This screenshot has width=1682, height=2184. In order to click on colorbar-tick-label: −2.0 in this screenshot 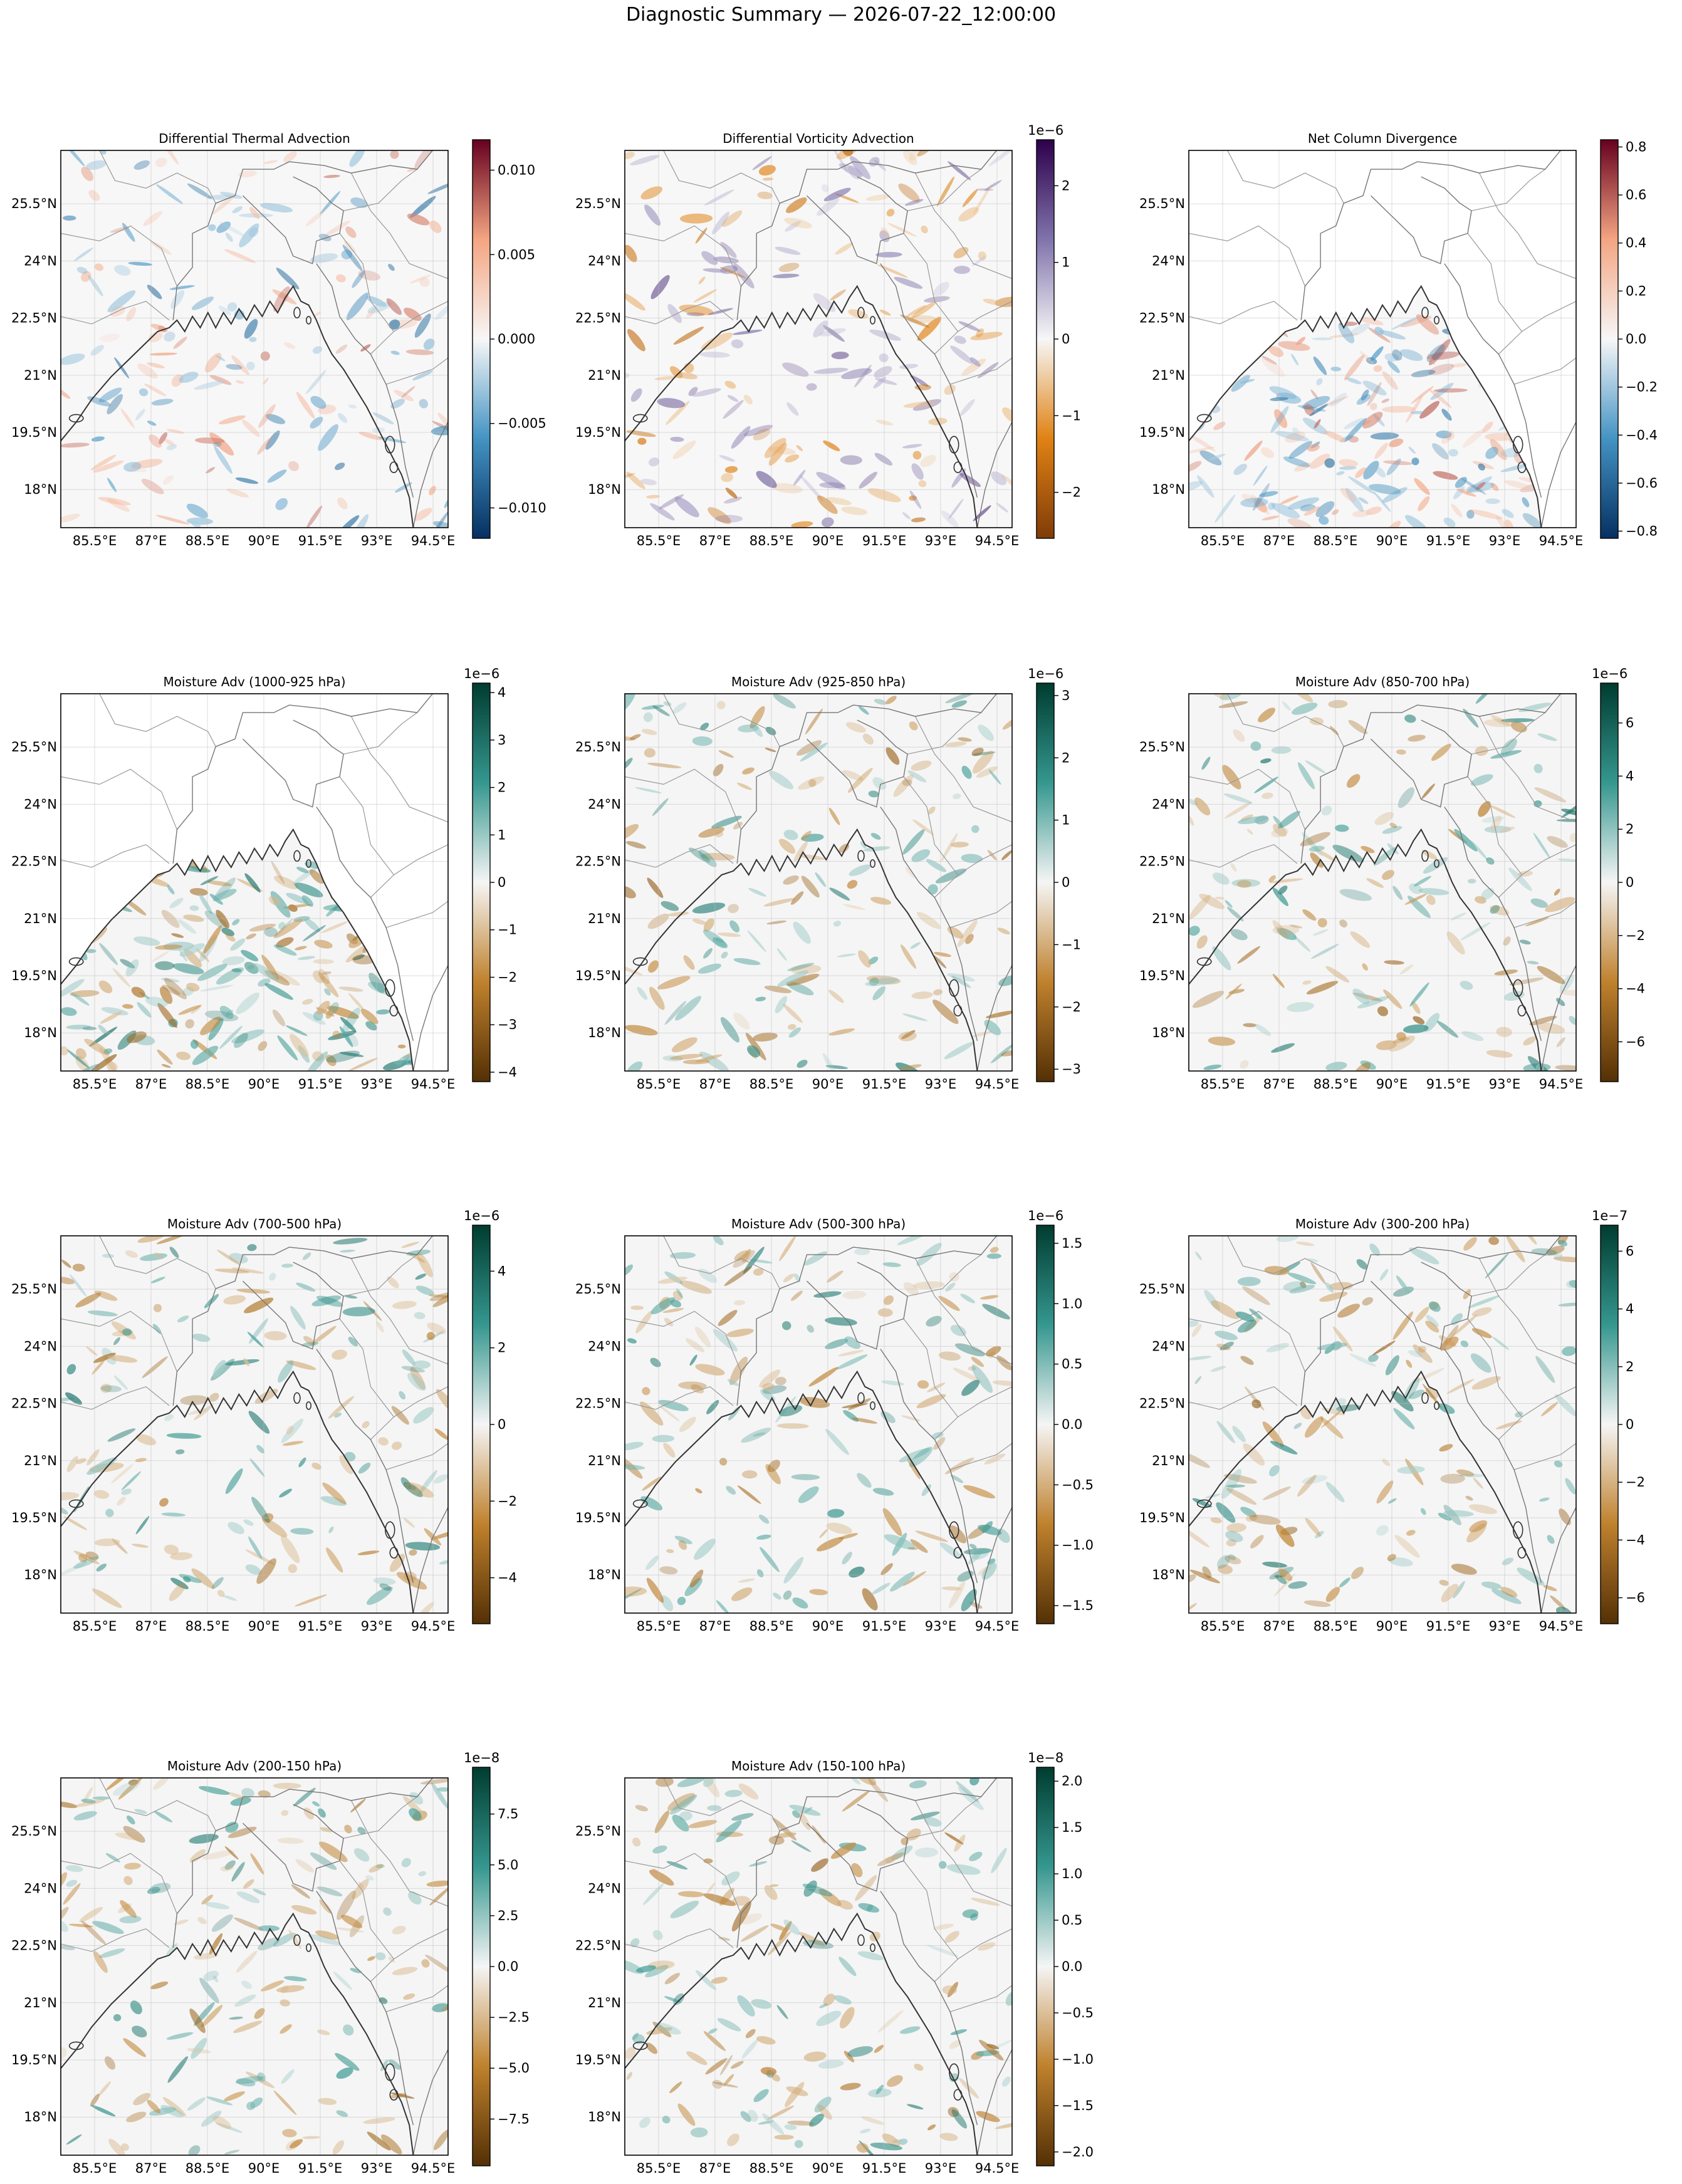, I will do `click(1078, 2152)`.